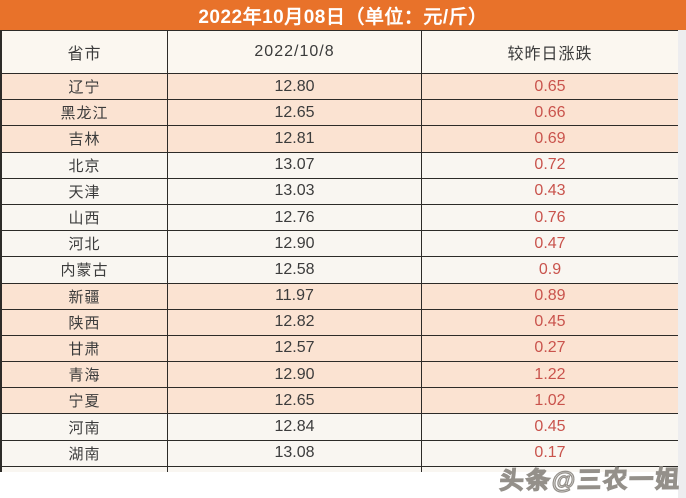  I want to click on table-row: 河北 12.90 0.47, so click(340, 244).